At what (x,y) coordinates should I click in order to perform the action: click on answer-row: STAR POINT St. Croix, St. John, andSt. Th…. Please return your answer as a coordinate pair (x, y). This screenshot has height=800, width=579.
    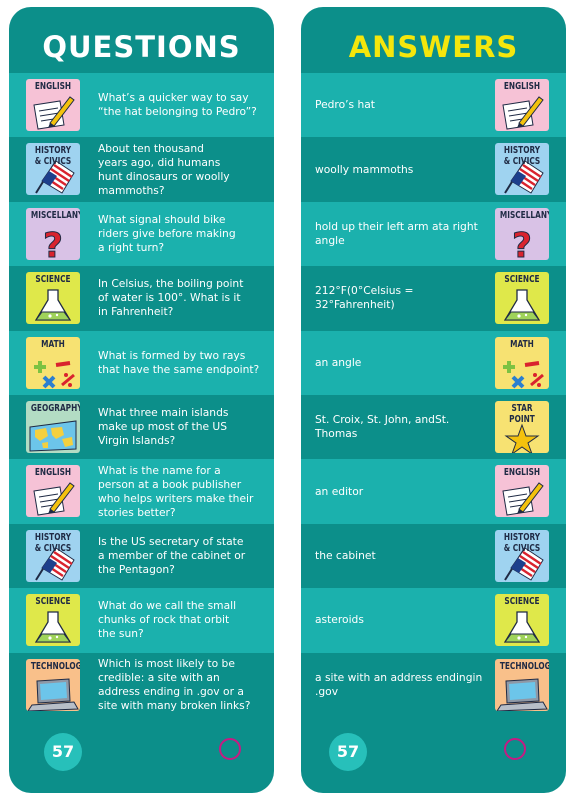
    Looking at the image, I should click on (433, 427).